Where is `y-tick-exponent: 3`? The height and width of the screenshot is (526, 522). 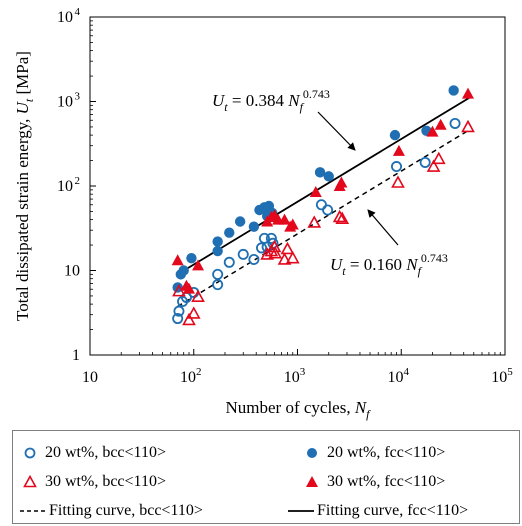
y-tick-exponent: 3 is located at coordinates (78, 97).